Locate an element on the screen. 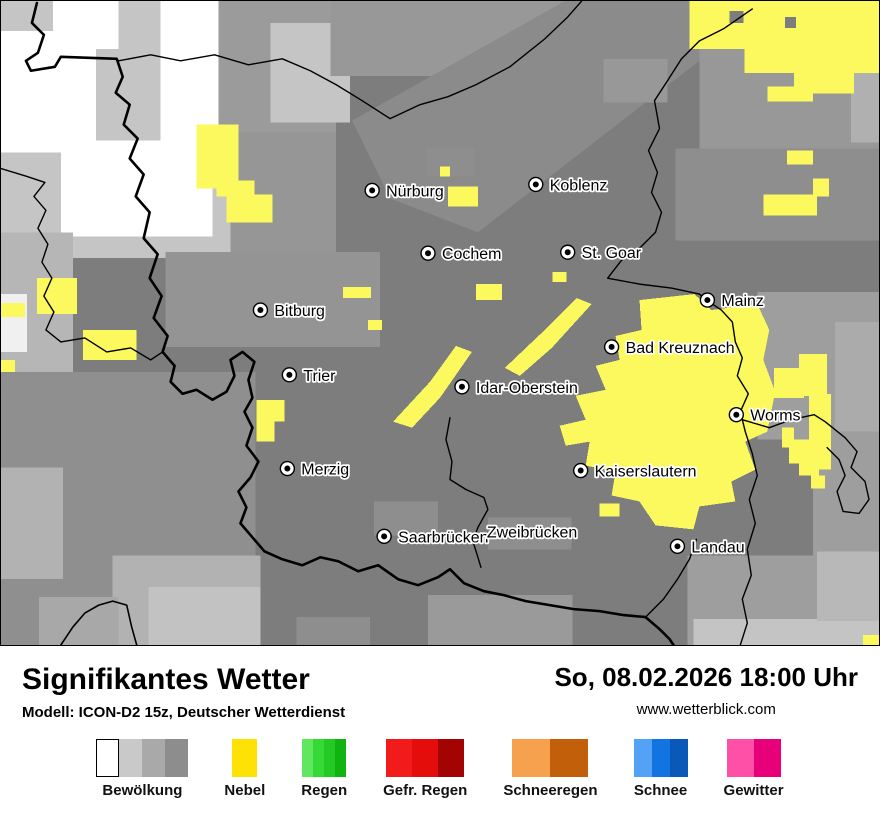 The width and height of the screenshot is (880, 830). city-label-Nürburg: Nürburg is located at coordinates (415, 191).